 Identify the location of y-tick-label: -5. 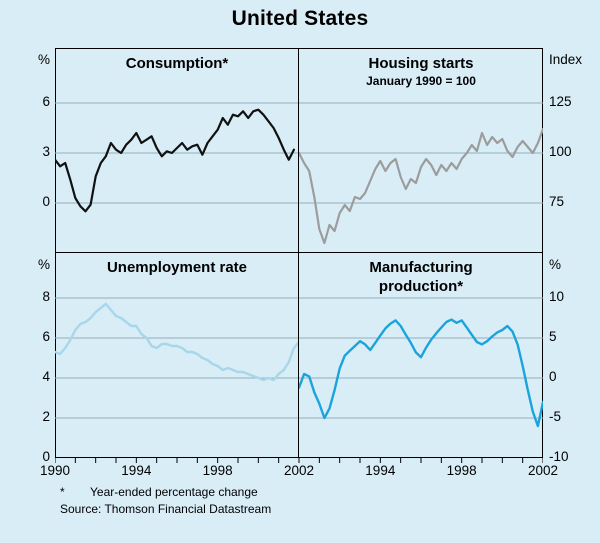
(555, 416).